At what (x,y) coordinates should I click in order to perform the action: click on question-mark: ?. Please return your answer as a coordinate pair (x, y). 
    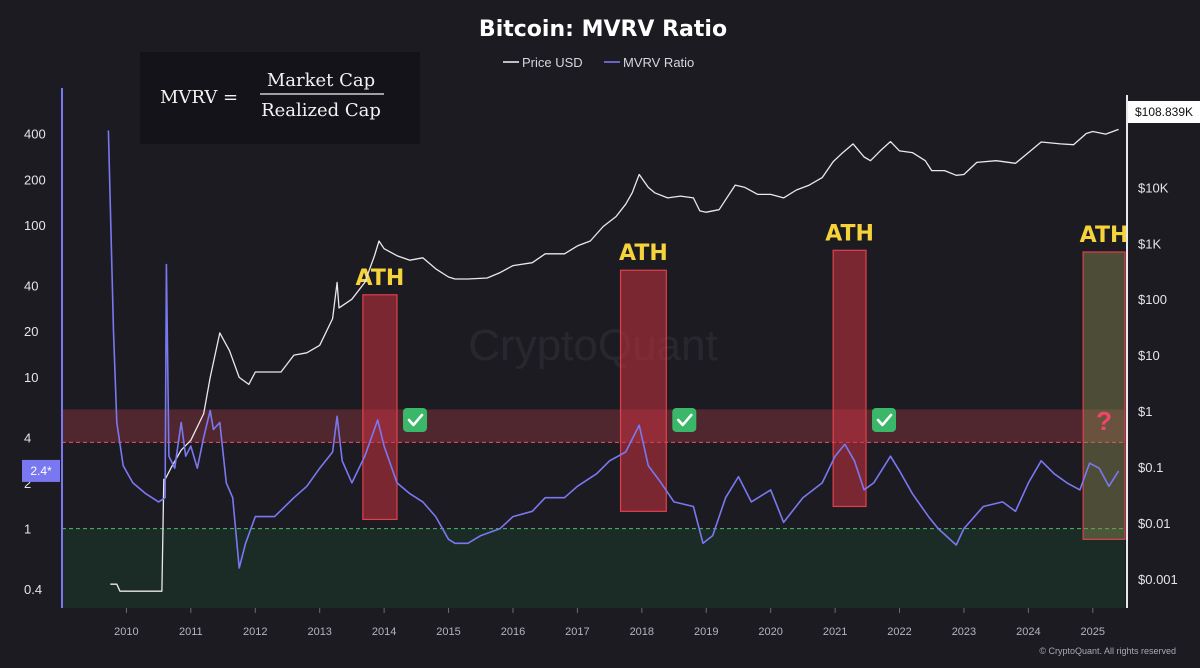
    Looking at the image, I should click on (1104, 421).